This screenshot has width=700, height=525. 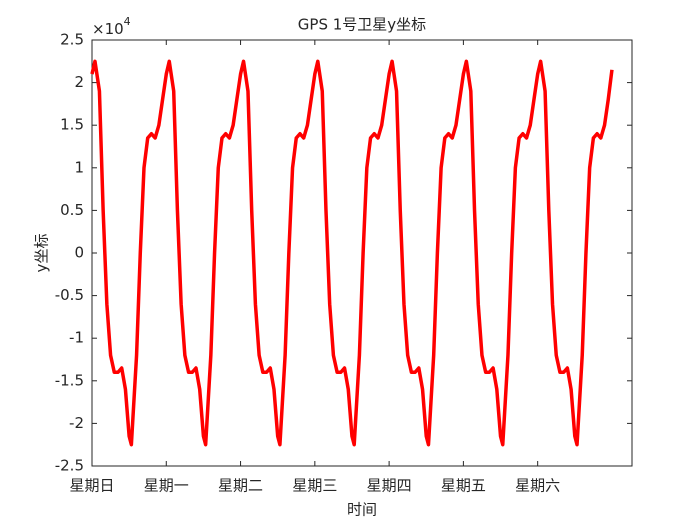 What do you see at coordinates (72, 125) in the screenshot?
I see `y-tick-label: 1.5` at bounding box center [72, 125].